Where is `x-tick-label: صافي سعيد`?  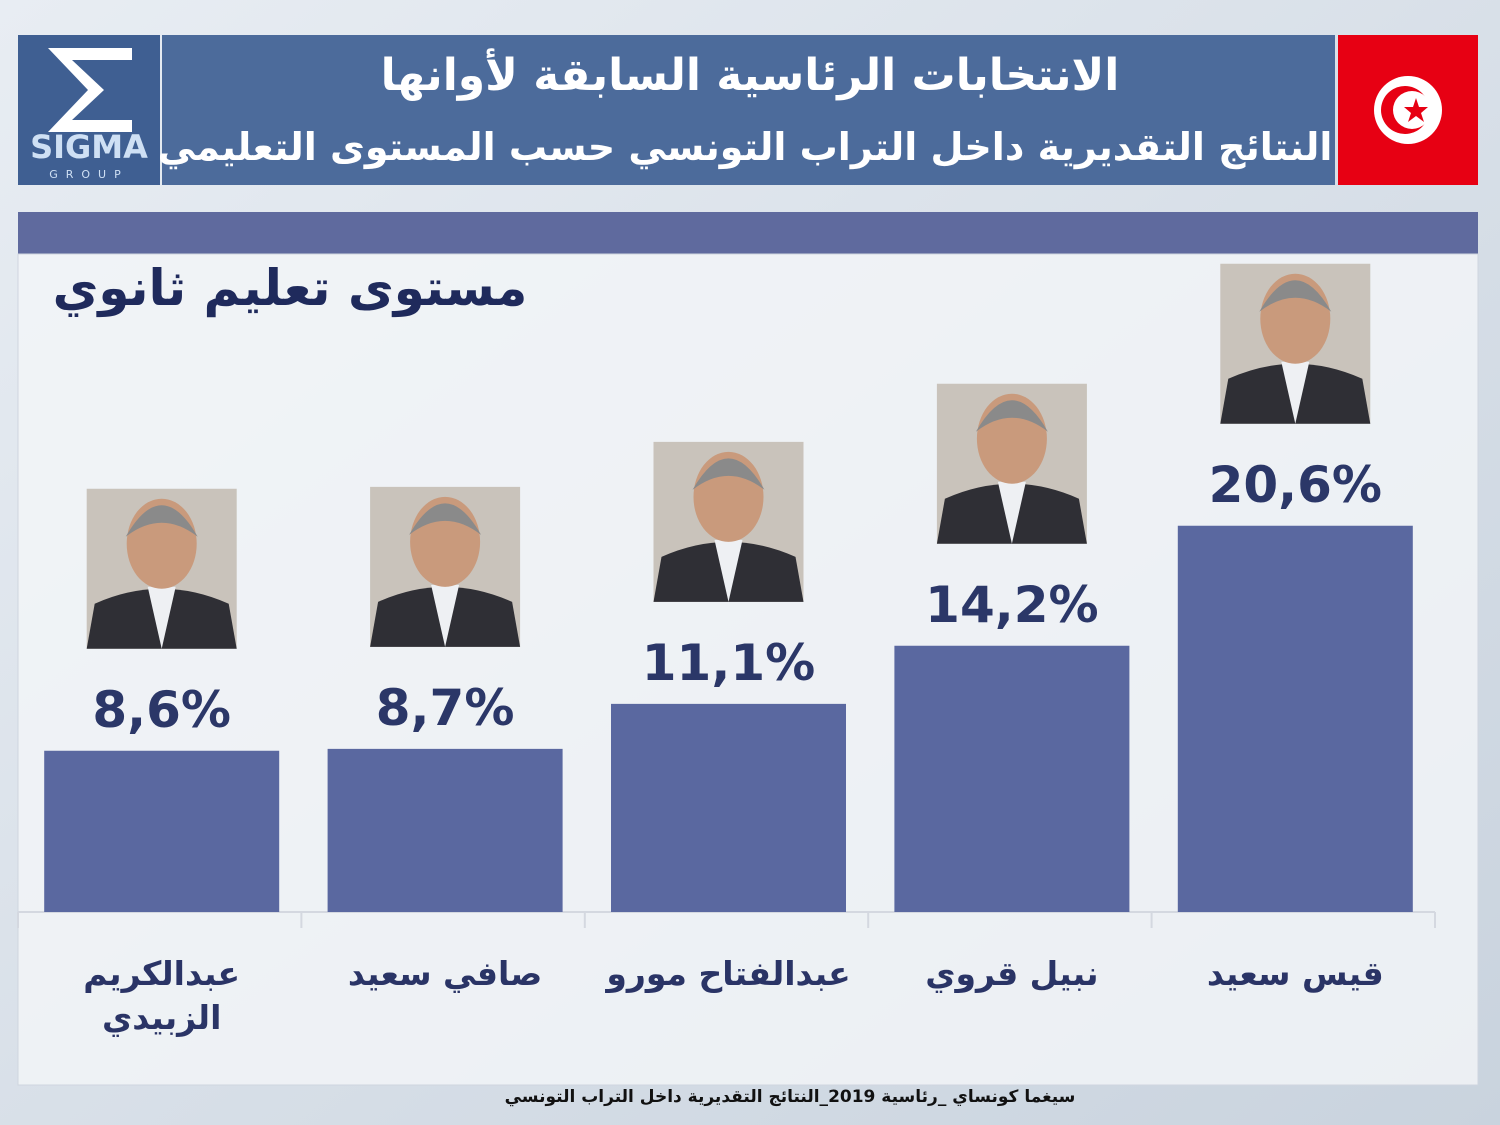
x-tick-label: صافي سعيد is located at coordinates (445, 973).